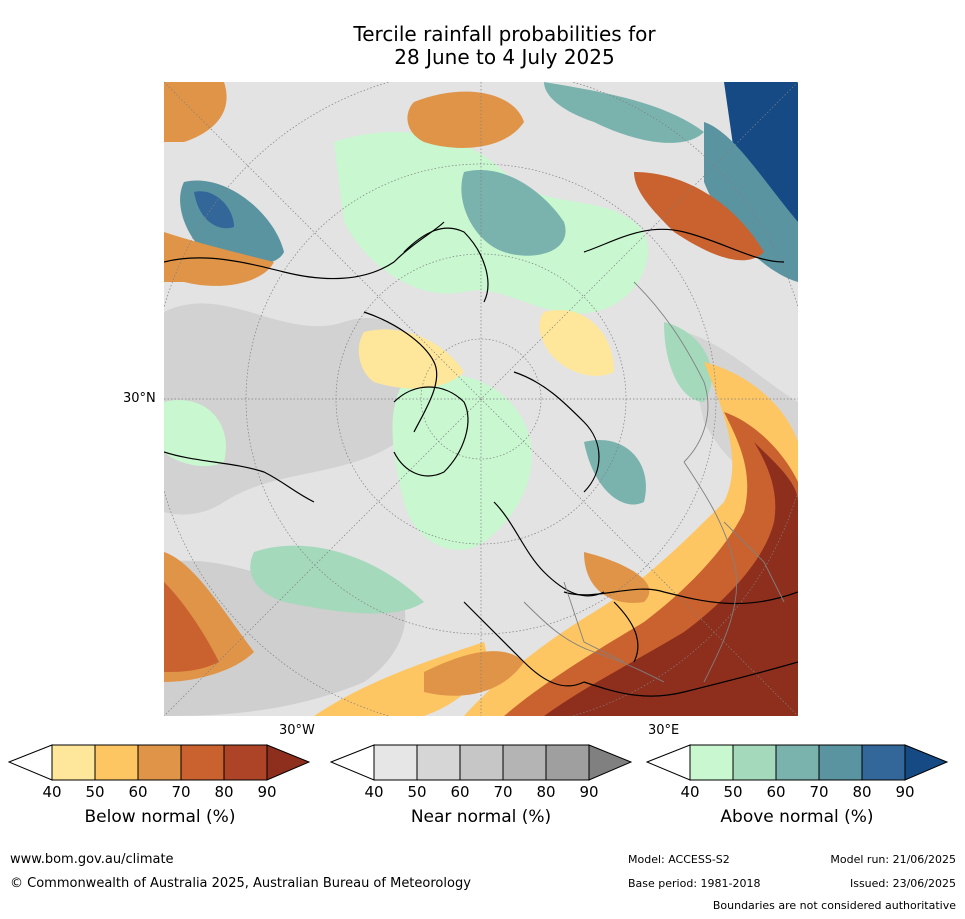 The image size is (965, 919). Describe the element at coordinates (160, 817) in the screenshot. I see `colorbar-below-label: Below normal (%)` at that location.